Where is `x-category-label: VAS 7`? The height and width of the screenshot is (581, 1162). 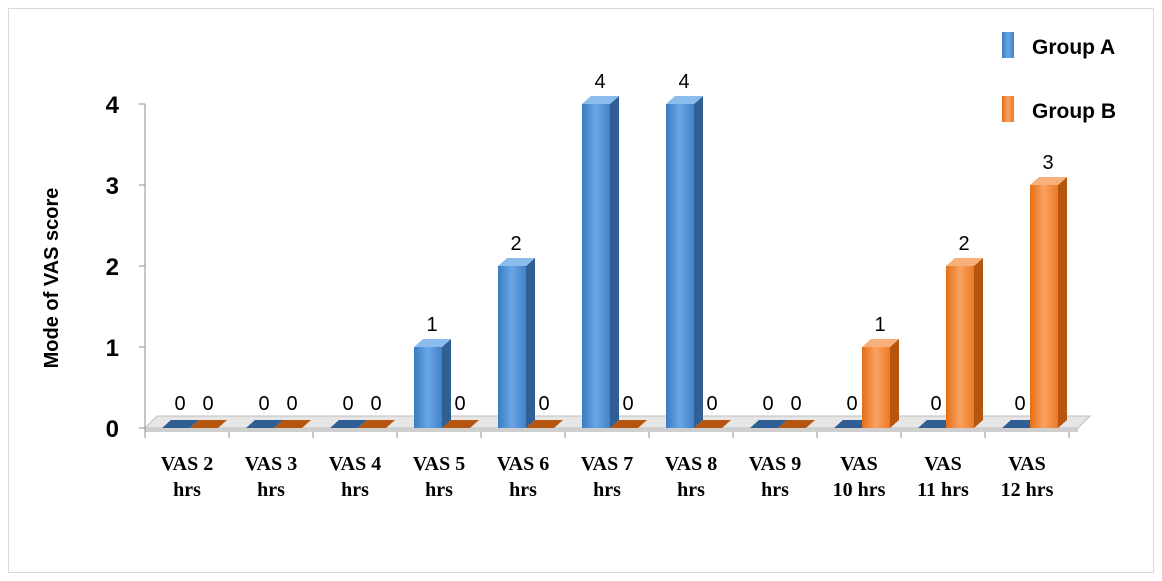
x-category-label: VAS 7 is located at coordinates (607, 464).